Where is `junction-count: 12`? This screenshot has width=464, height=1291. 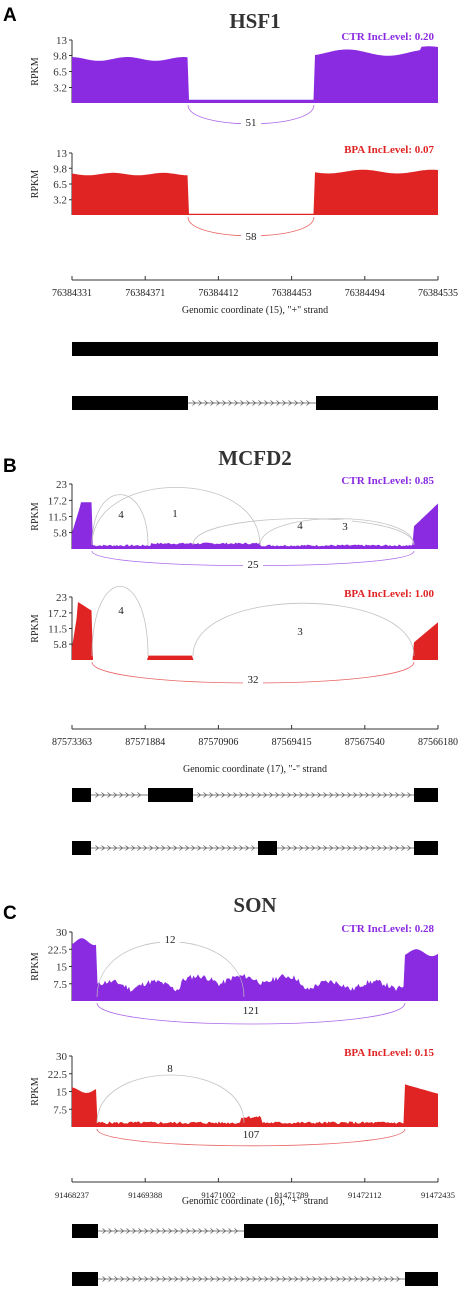 junction-count: 12 is located at coordinates (170, 940).